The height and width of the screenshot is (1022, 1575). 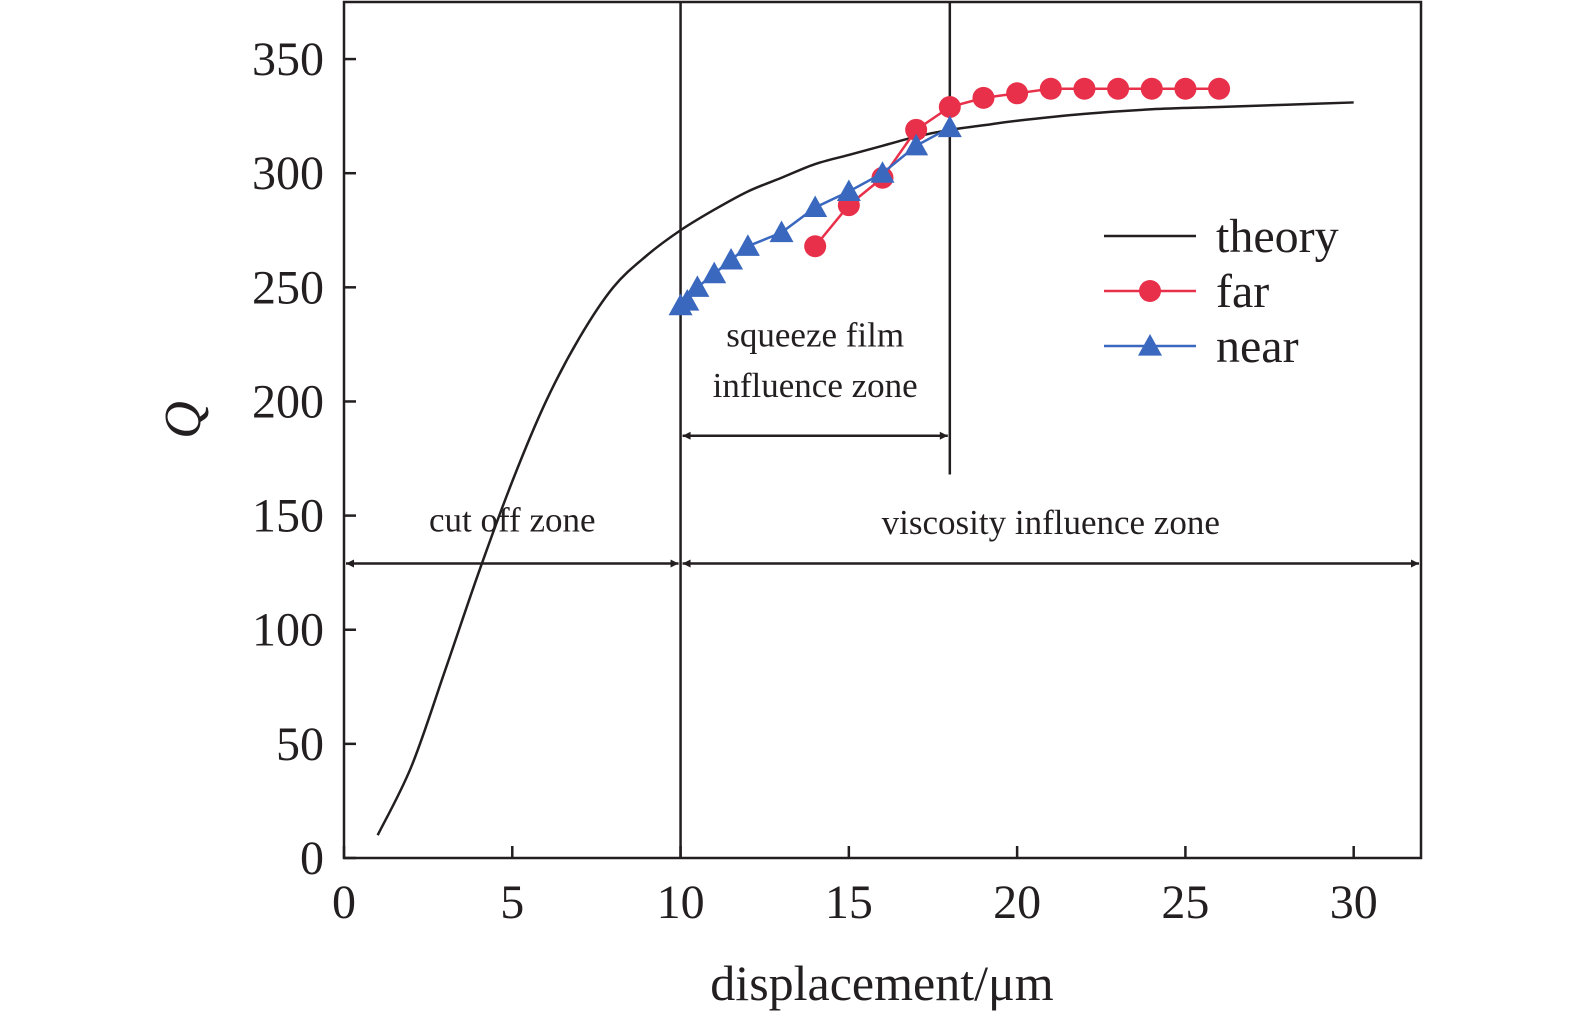 What do you see at coordinates (300, 744) in the screenshot?
I see `y-tick-label: 50` at bounding box center [300, 744].